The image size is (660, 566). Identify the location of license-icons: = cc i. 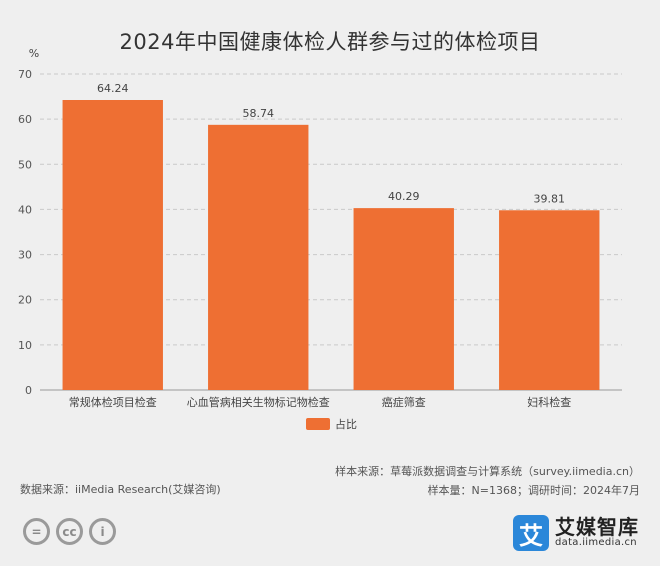
(69, 531).